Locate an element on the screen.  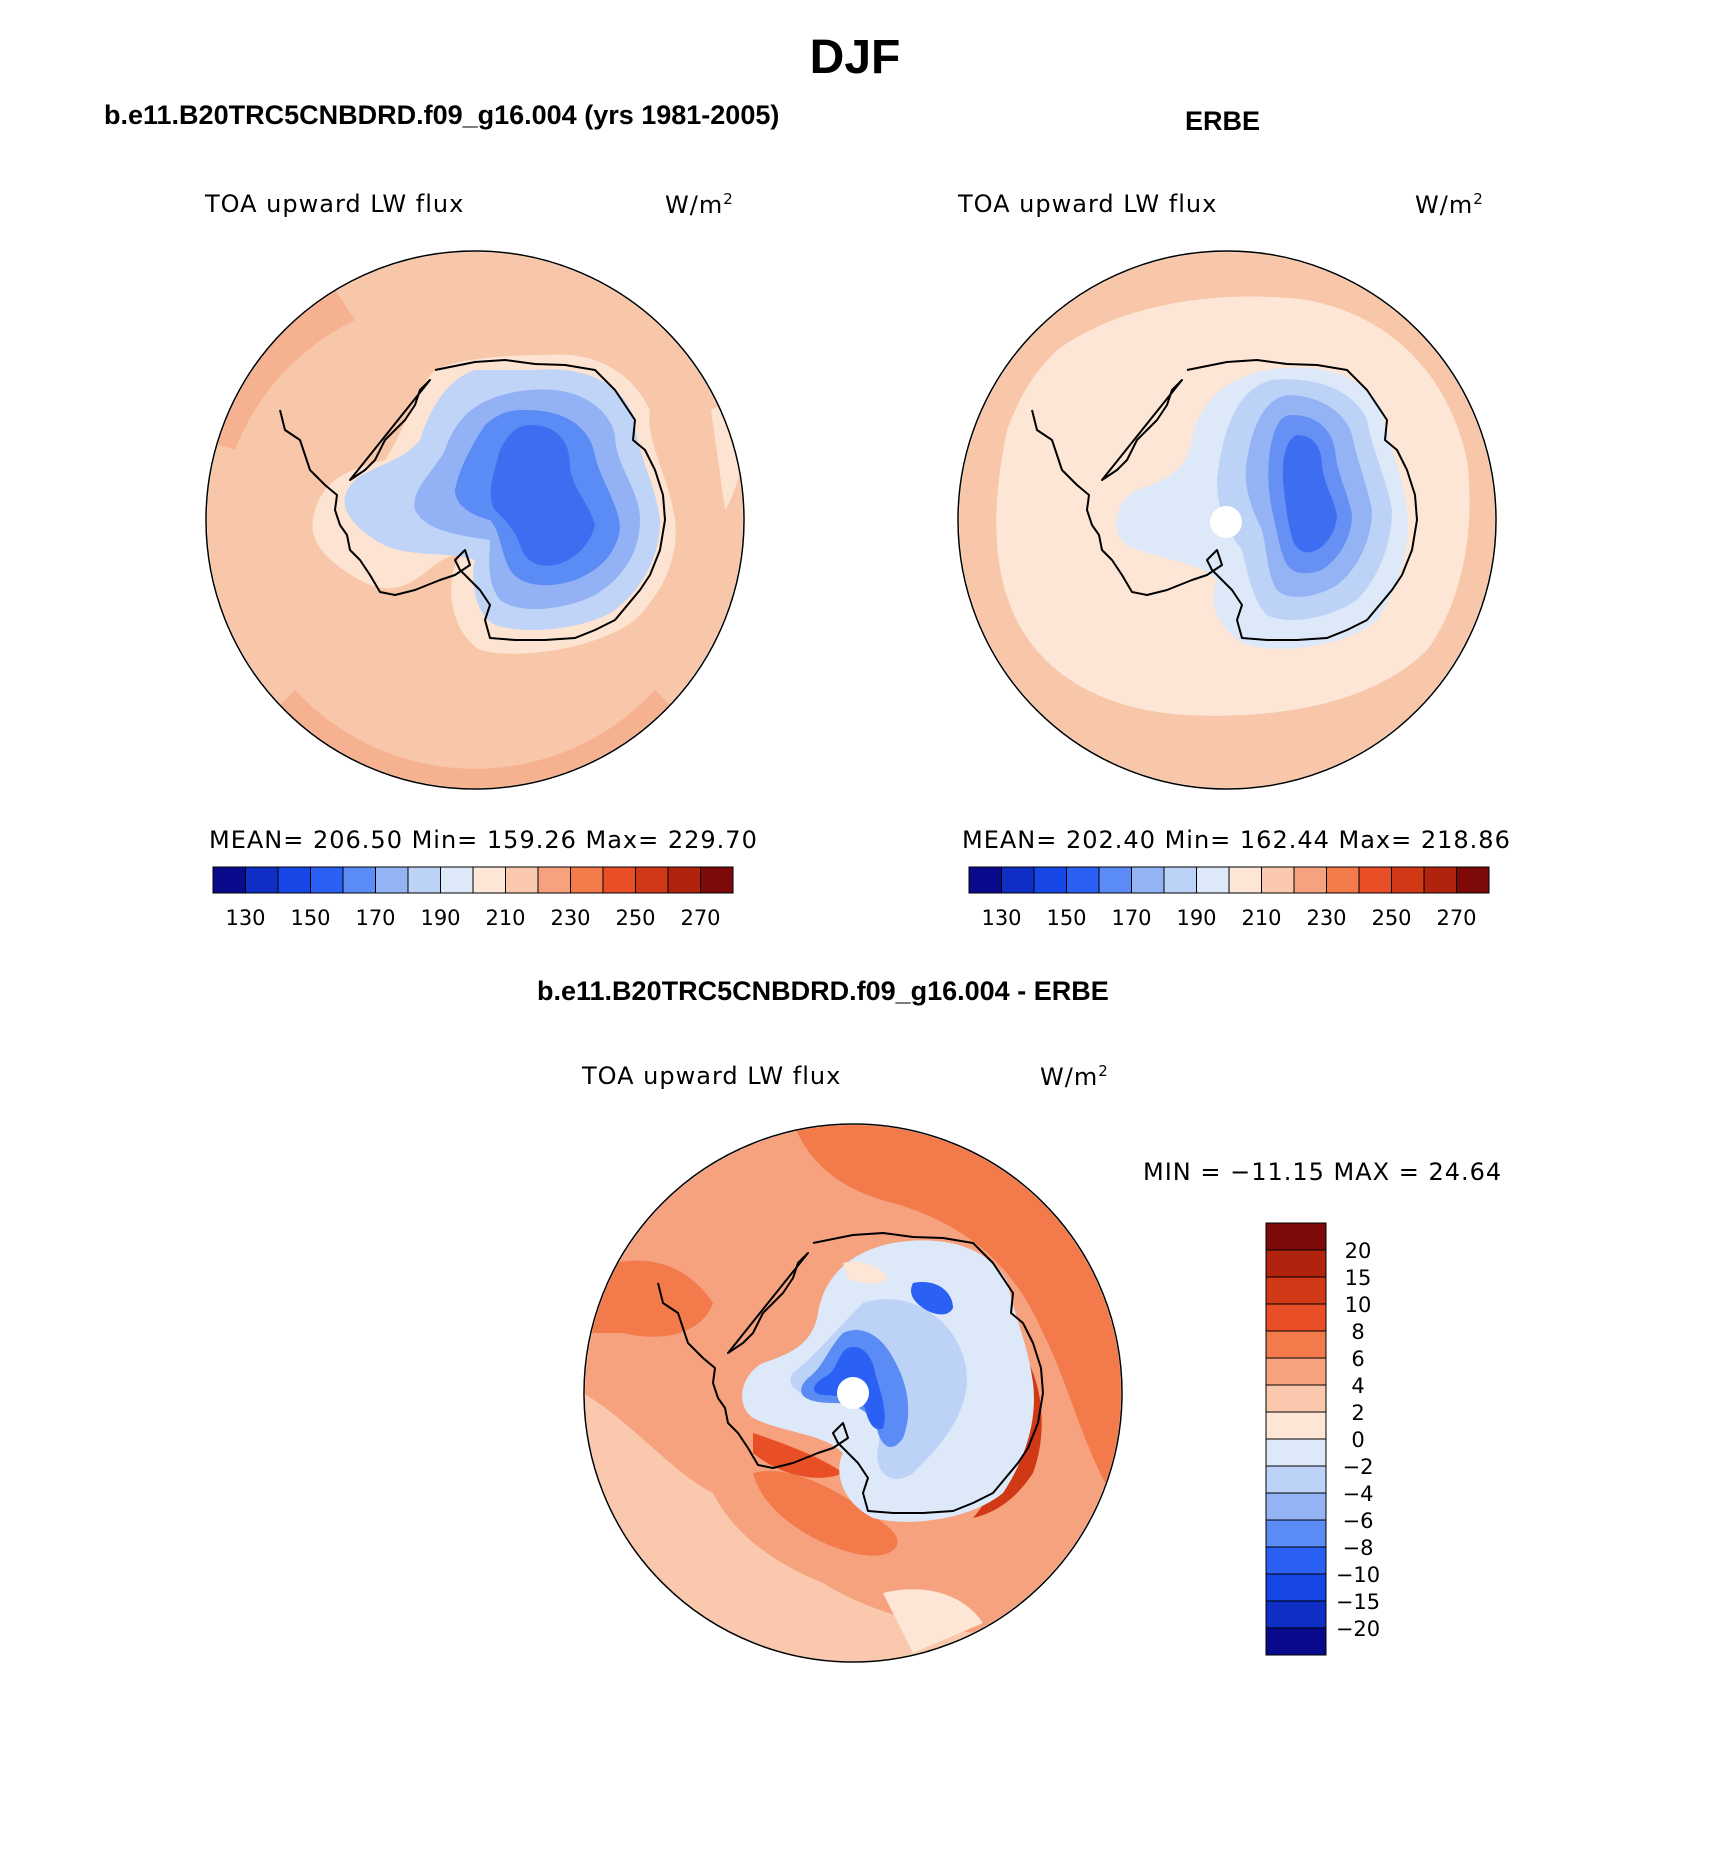
diff-header: b.e11.B20TRC5CNBDRD.f09_g16.004 - ERBE is located at coordinates (823, 991).